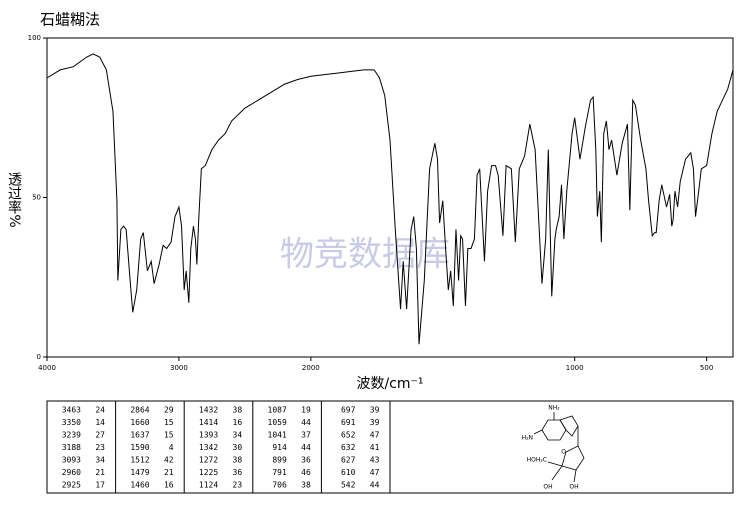 The height and width of the screenshot is (510, 737). Describe the element at coordinates (277, 410) in the screenshot. I see `peak-wavenumber: 1087` at that location.